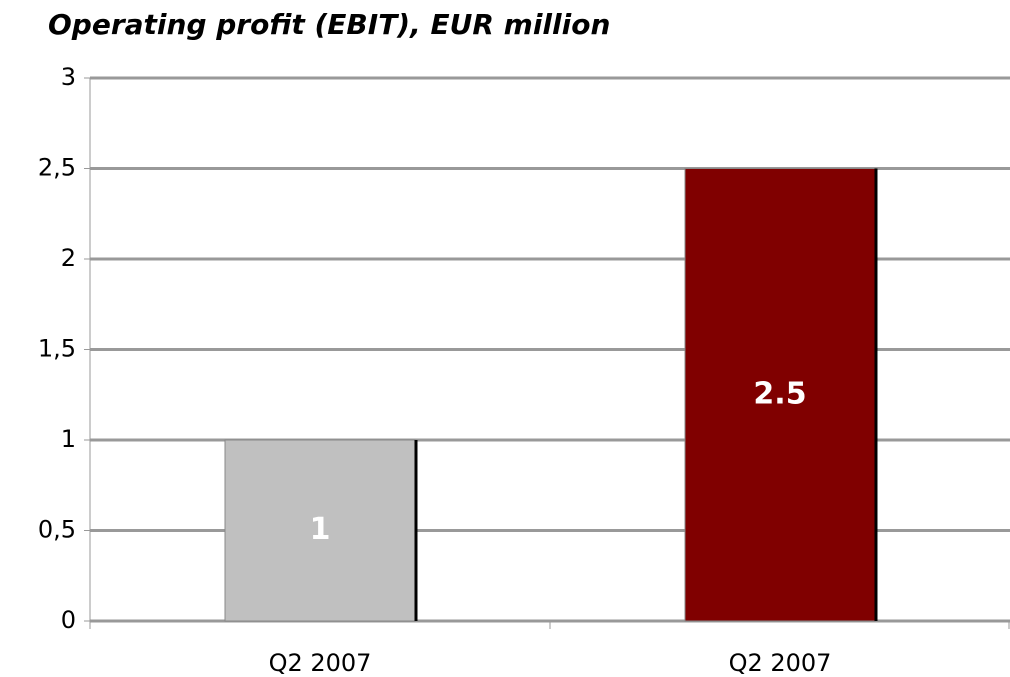  What do you see at coordinates (57, 168) in the screenshot?
I see `y-tick-label: 2,5` at bounding box center [57, 168].